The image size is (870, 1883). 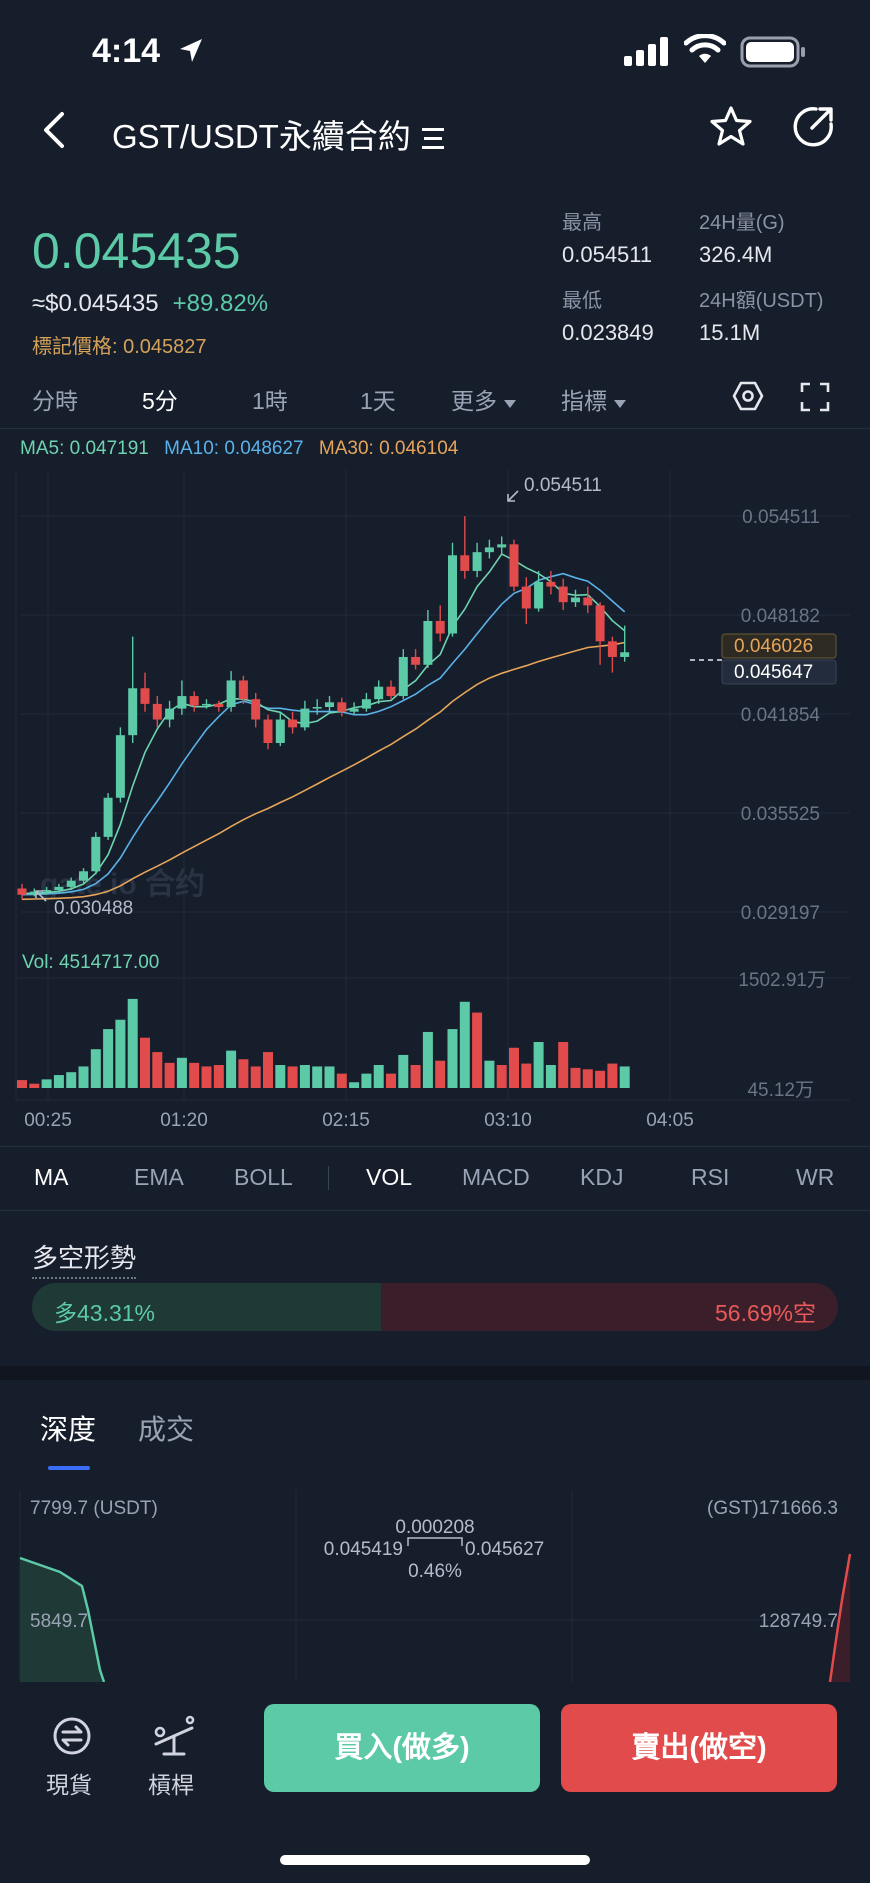 I want to click on ma5-legend: MA5: 0.047191, so click(x=84, y=448).